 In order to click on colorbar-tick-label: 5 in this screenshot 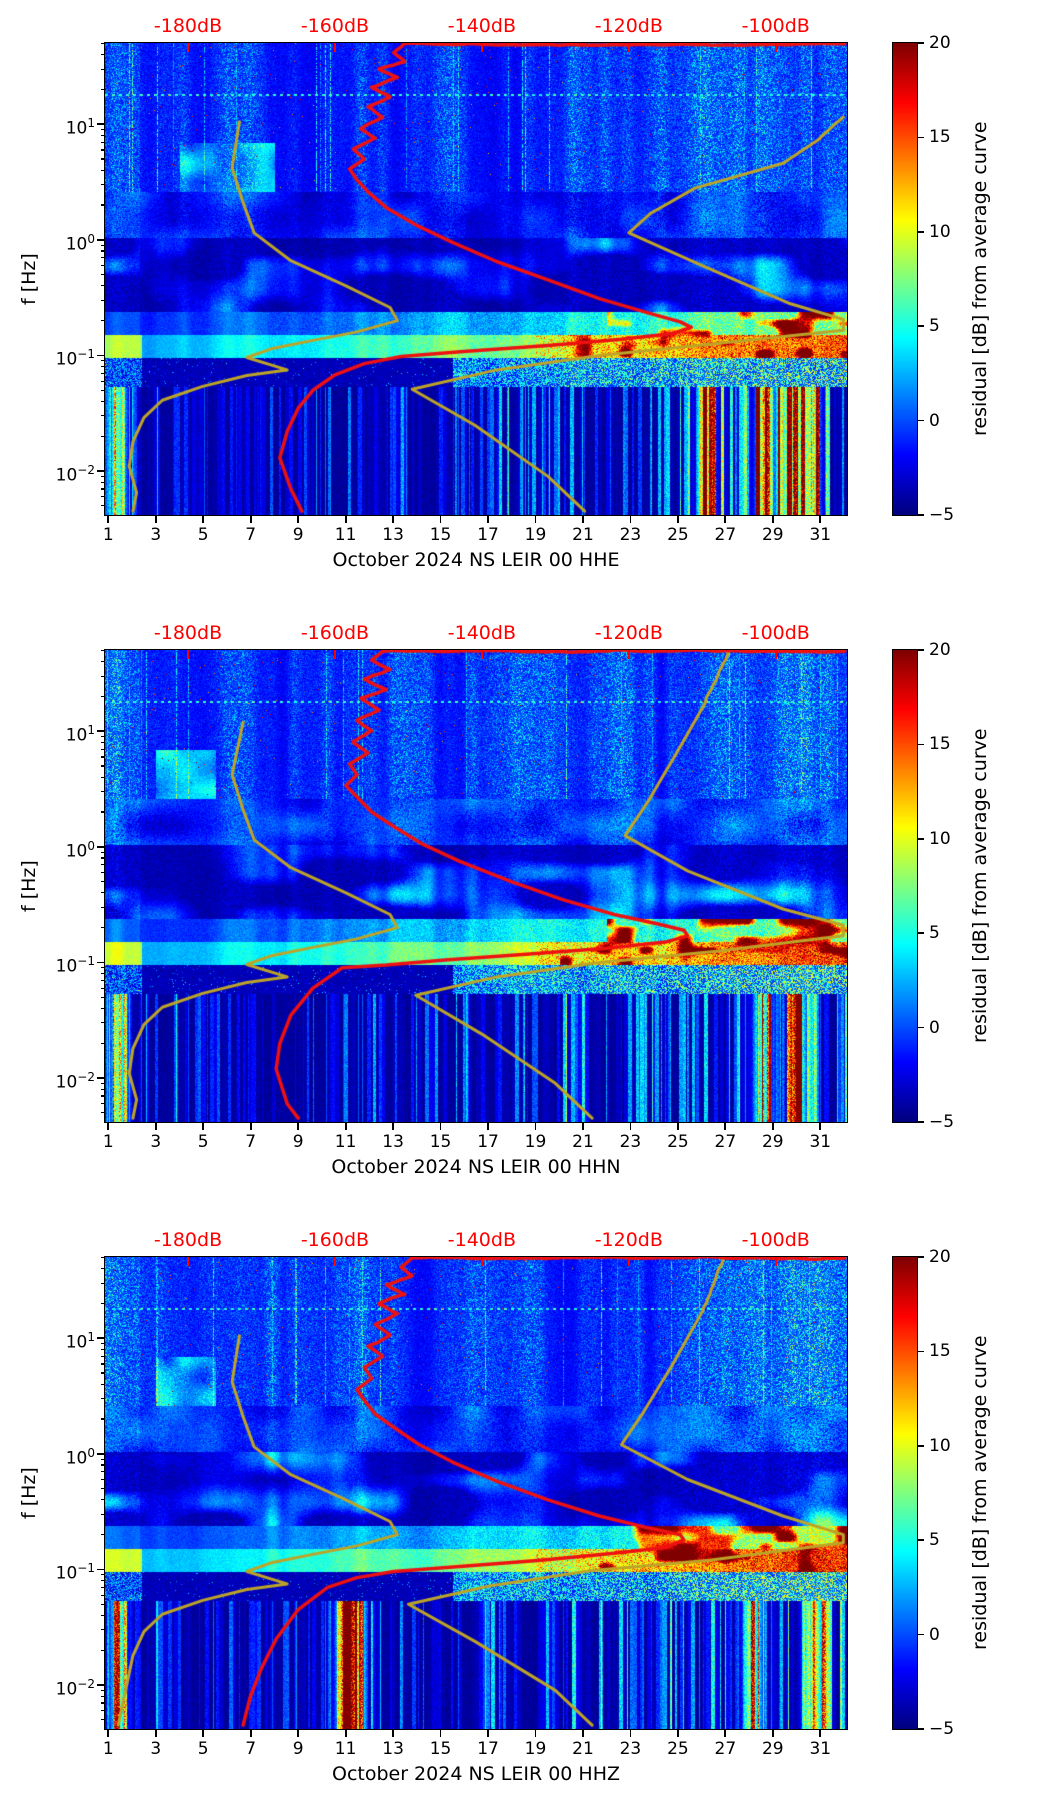, I will do `click(934, 933)`.